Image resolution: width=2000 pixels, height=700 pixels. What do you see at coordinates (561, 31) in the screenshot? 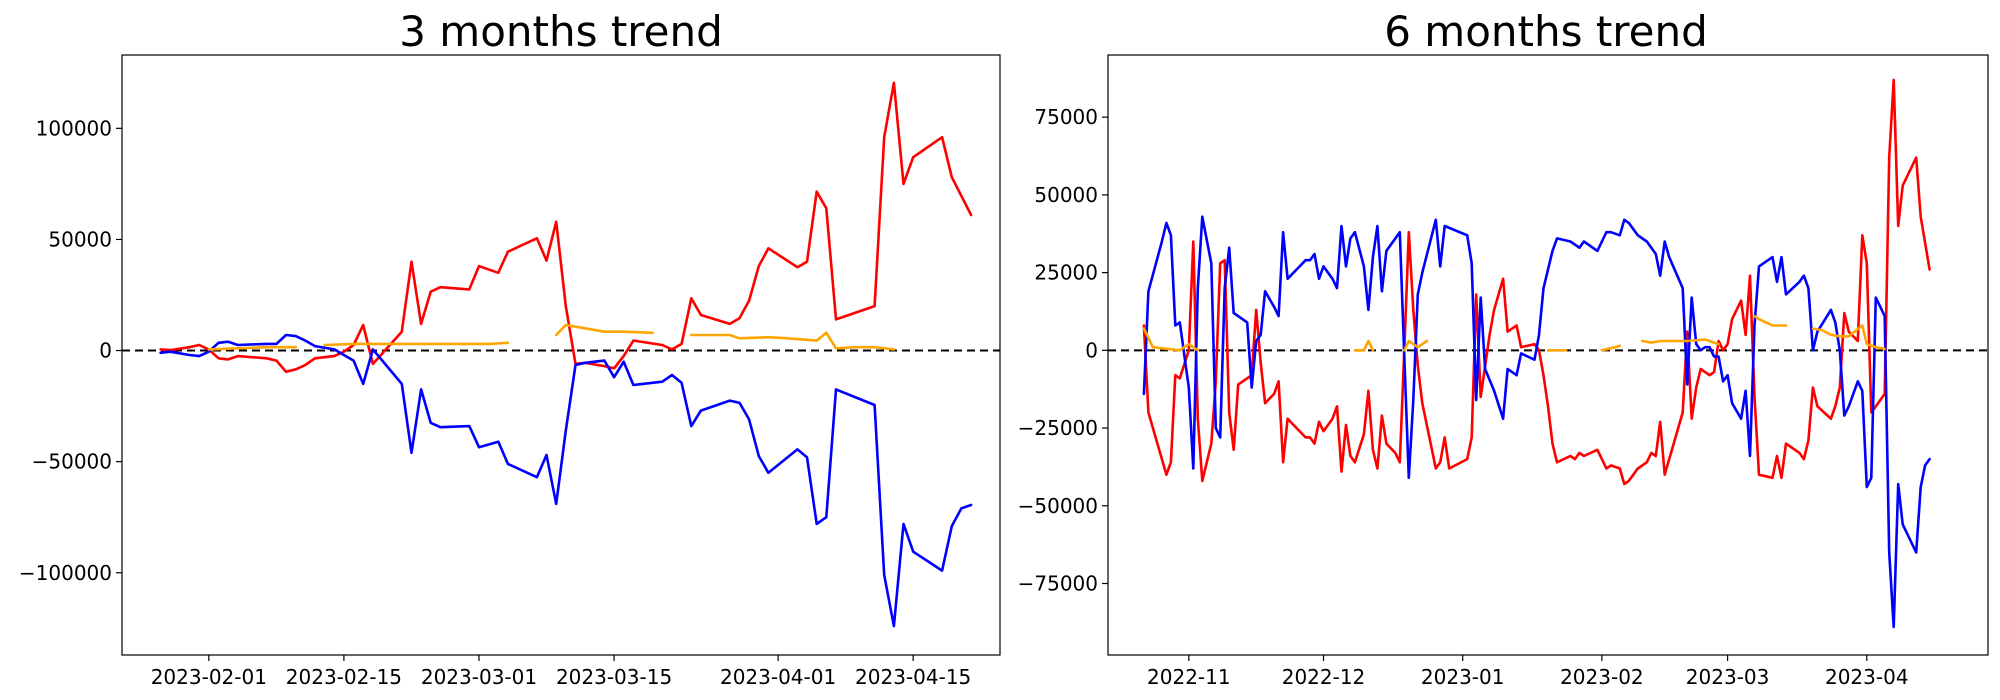
I see `chart-title: 3 months trend` at bounding box center [561, 31].